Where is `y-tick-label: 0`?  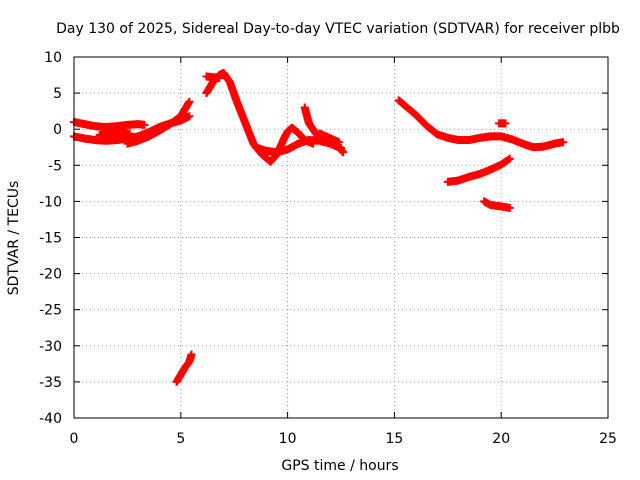 y-tick-label: 0 is located at coordinates (57, 130).